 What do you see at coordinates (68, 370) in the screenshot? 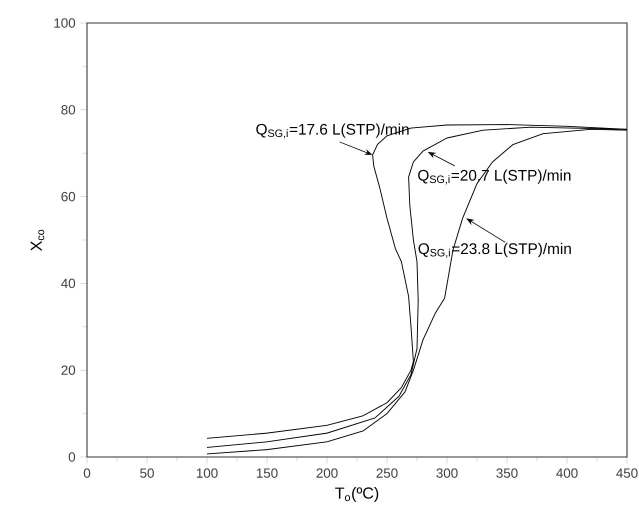
I see `y-tick-label: 20` at bounding box center [68, 370].